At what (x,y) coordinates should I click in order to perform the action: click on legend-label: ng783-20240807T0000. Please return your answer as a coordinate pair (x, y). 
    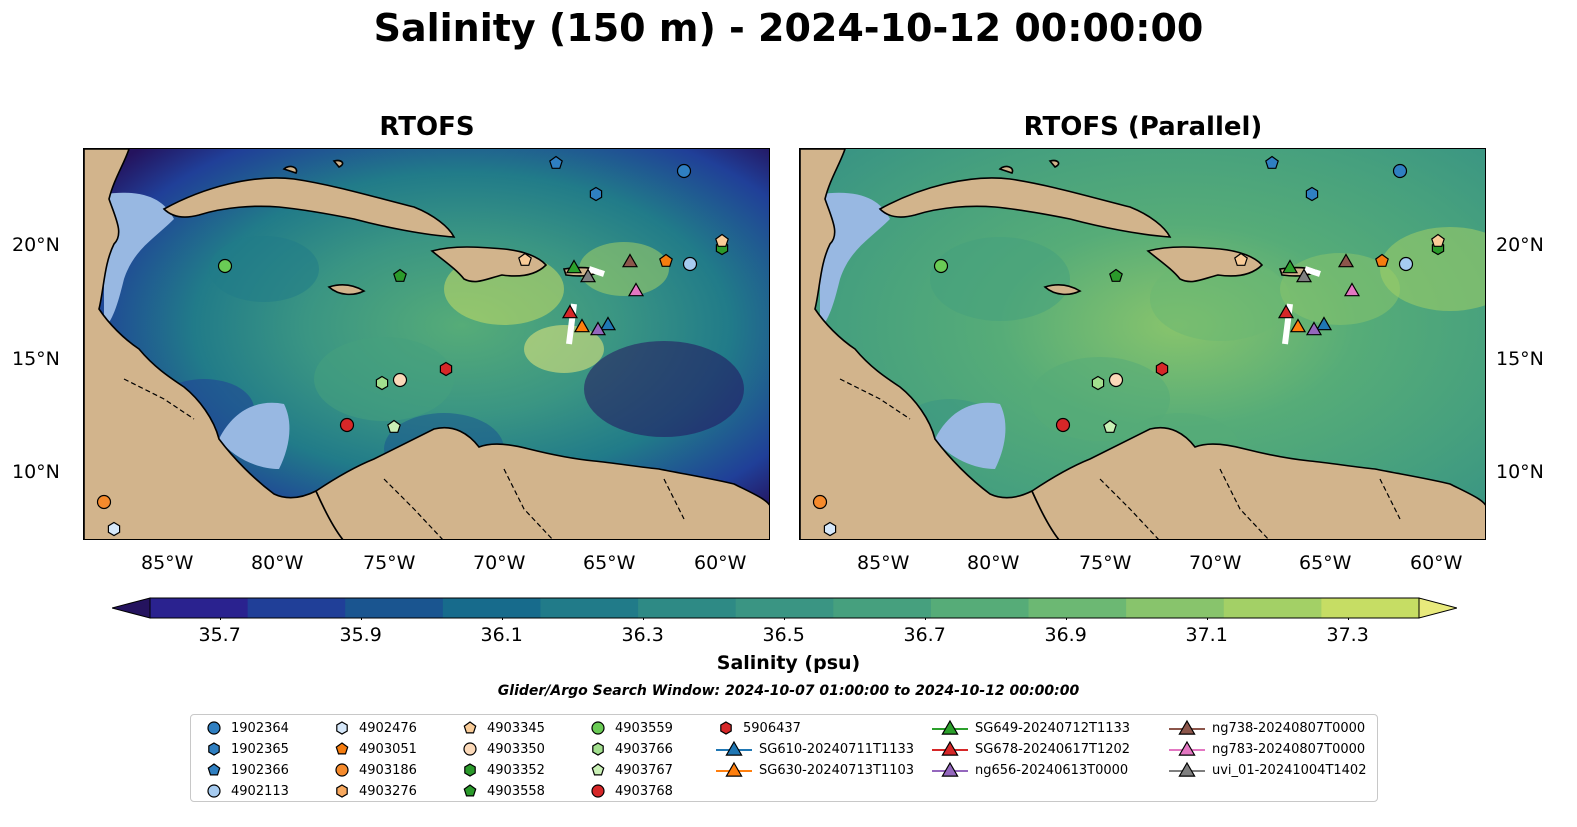
    Looking at the image, I should click on (1289, 749).